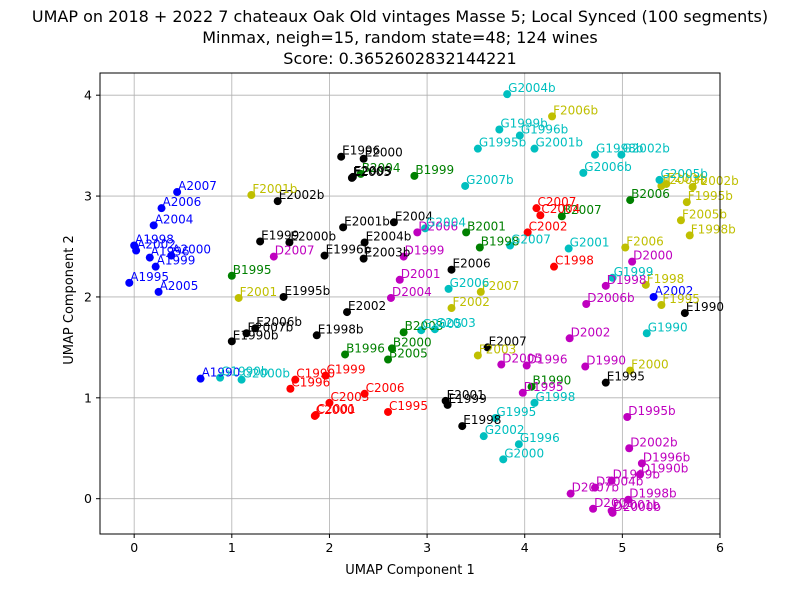 This screenshot has height=600, width=800. Describe the element at coordinates (408, 406) in the screenshot. I see `data-point-label: C1995` at that location.